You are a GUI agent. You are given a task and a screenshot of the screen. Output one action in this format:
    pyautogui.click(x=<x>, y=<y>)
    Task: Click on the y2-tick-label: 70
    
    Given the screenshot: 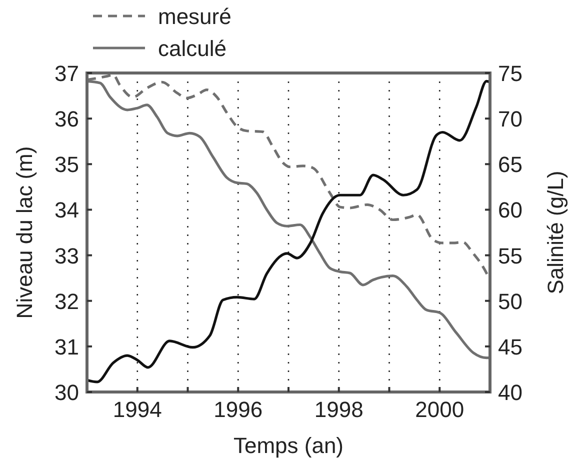 What is the action you would take?
    pyautogui.click(x=510, y=119)
    